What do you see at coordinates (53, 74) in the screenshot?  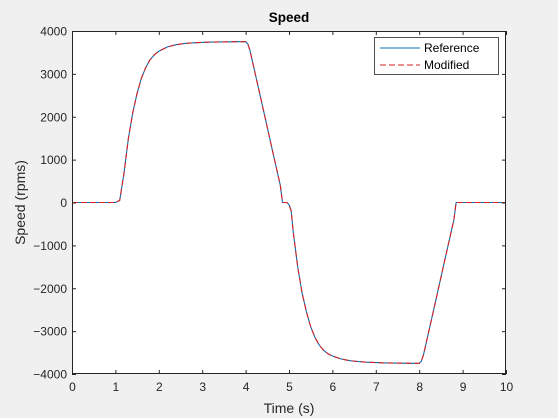 I see `y-tick-label: 3000` at bounding box center [53, 74].